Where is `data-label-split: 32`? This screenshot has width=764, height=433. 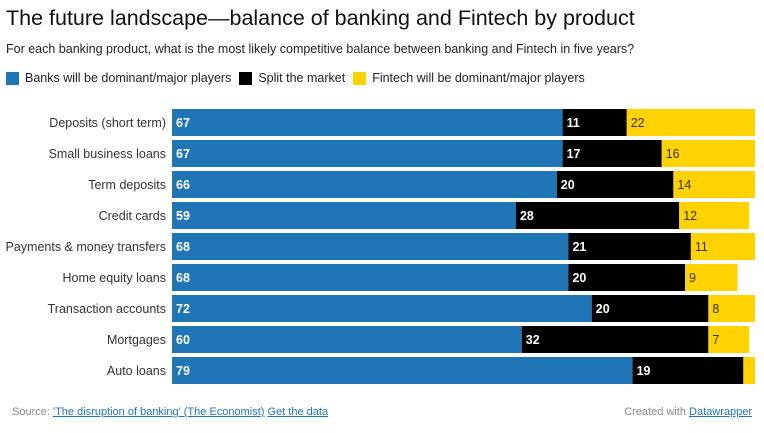 data-label-split: 32 is located at coordinates (533, 340).